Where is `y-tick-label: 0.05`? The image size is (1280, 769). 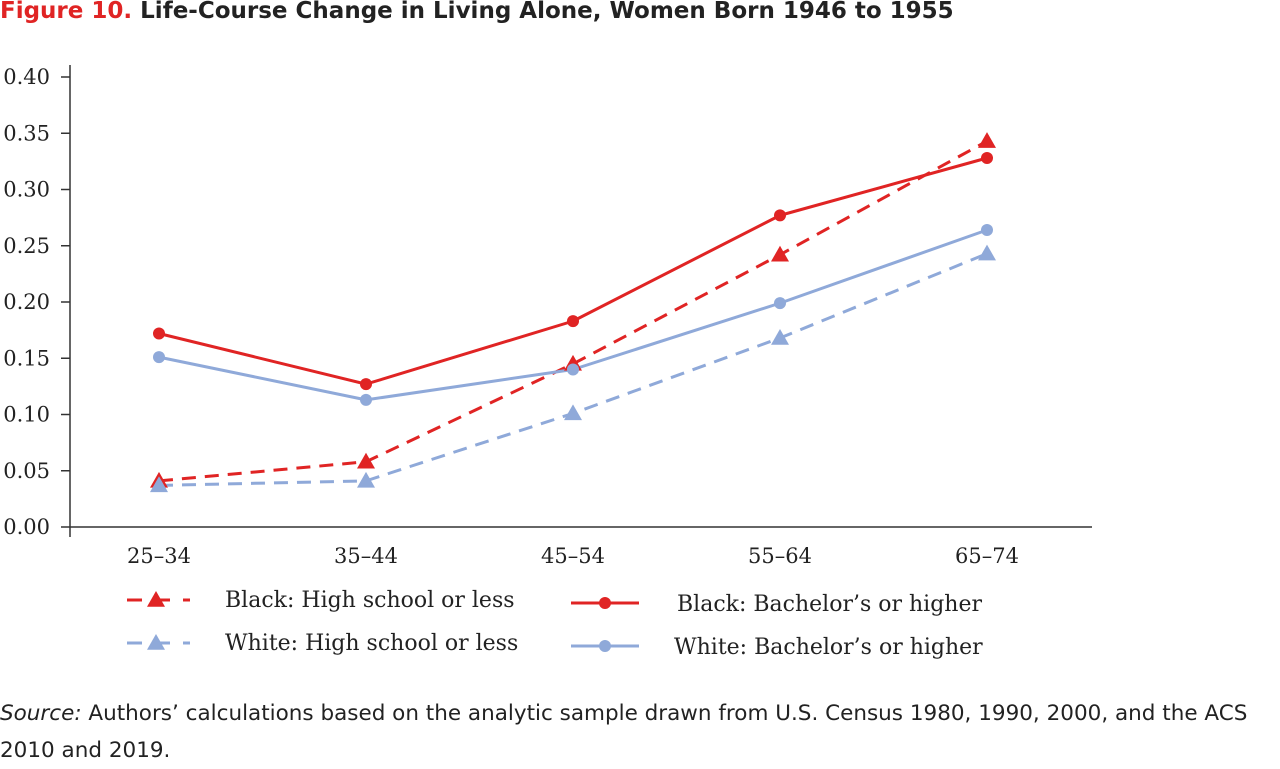
y-tick-label: 0.05 is located at coordinates (26, 471).